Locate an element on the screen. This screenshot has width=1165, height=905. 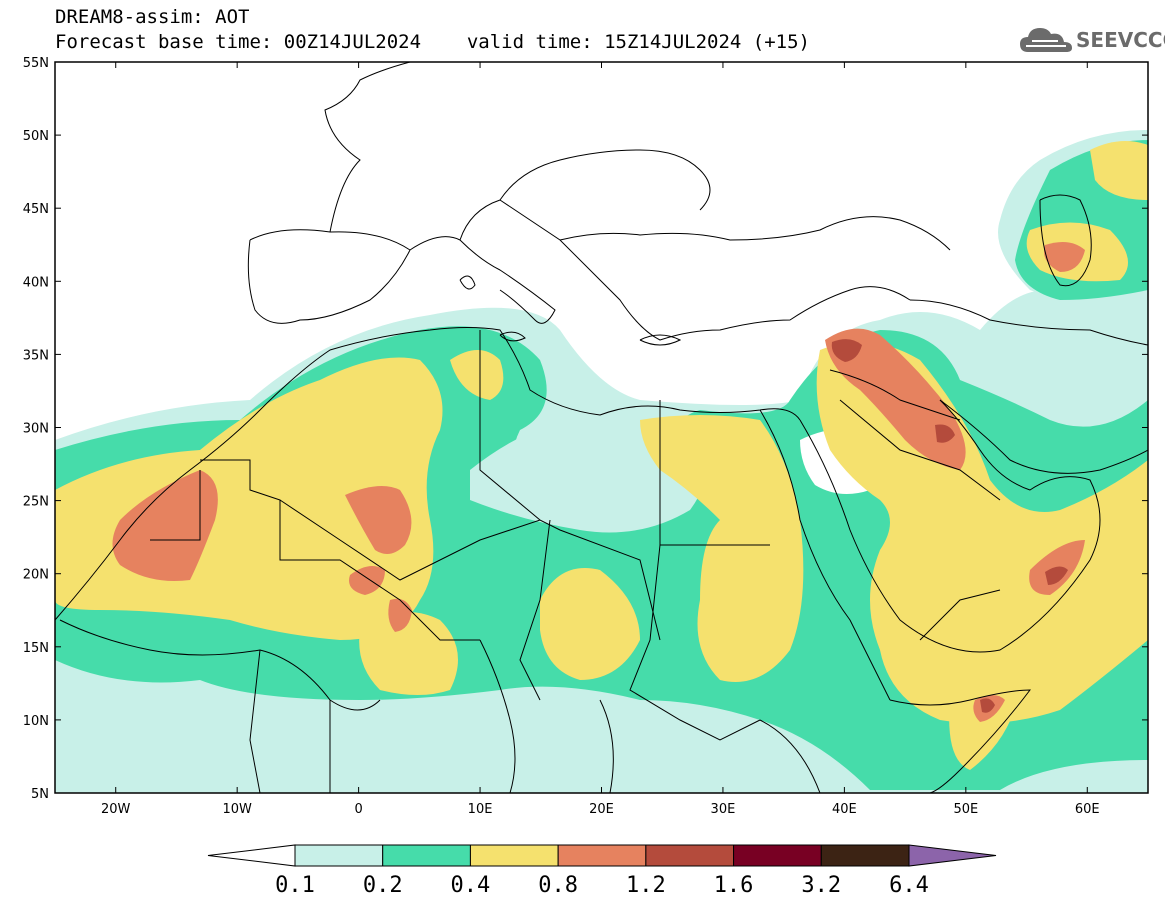
colorbar: 0.1 0.2 0.4 0.8 1.2 1.6 3.2 6.4 is located at coordinates (602, 871).